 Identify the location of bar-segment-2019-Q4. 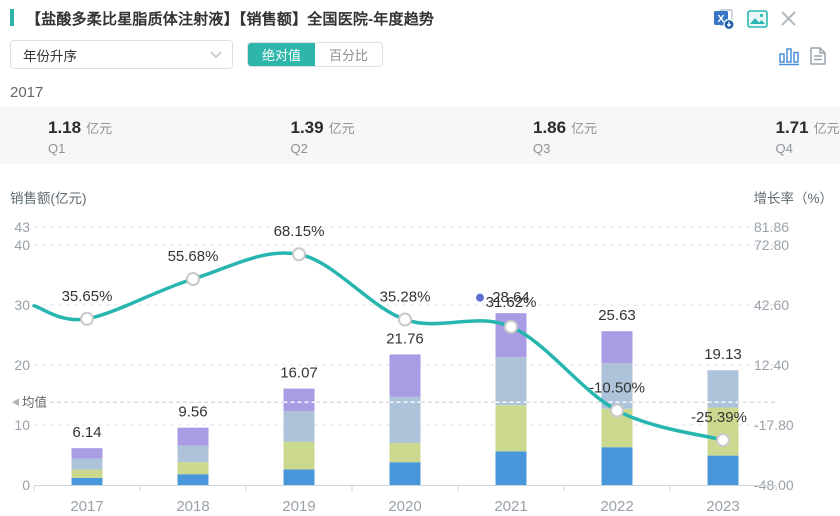
(299, 400).